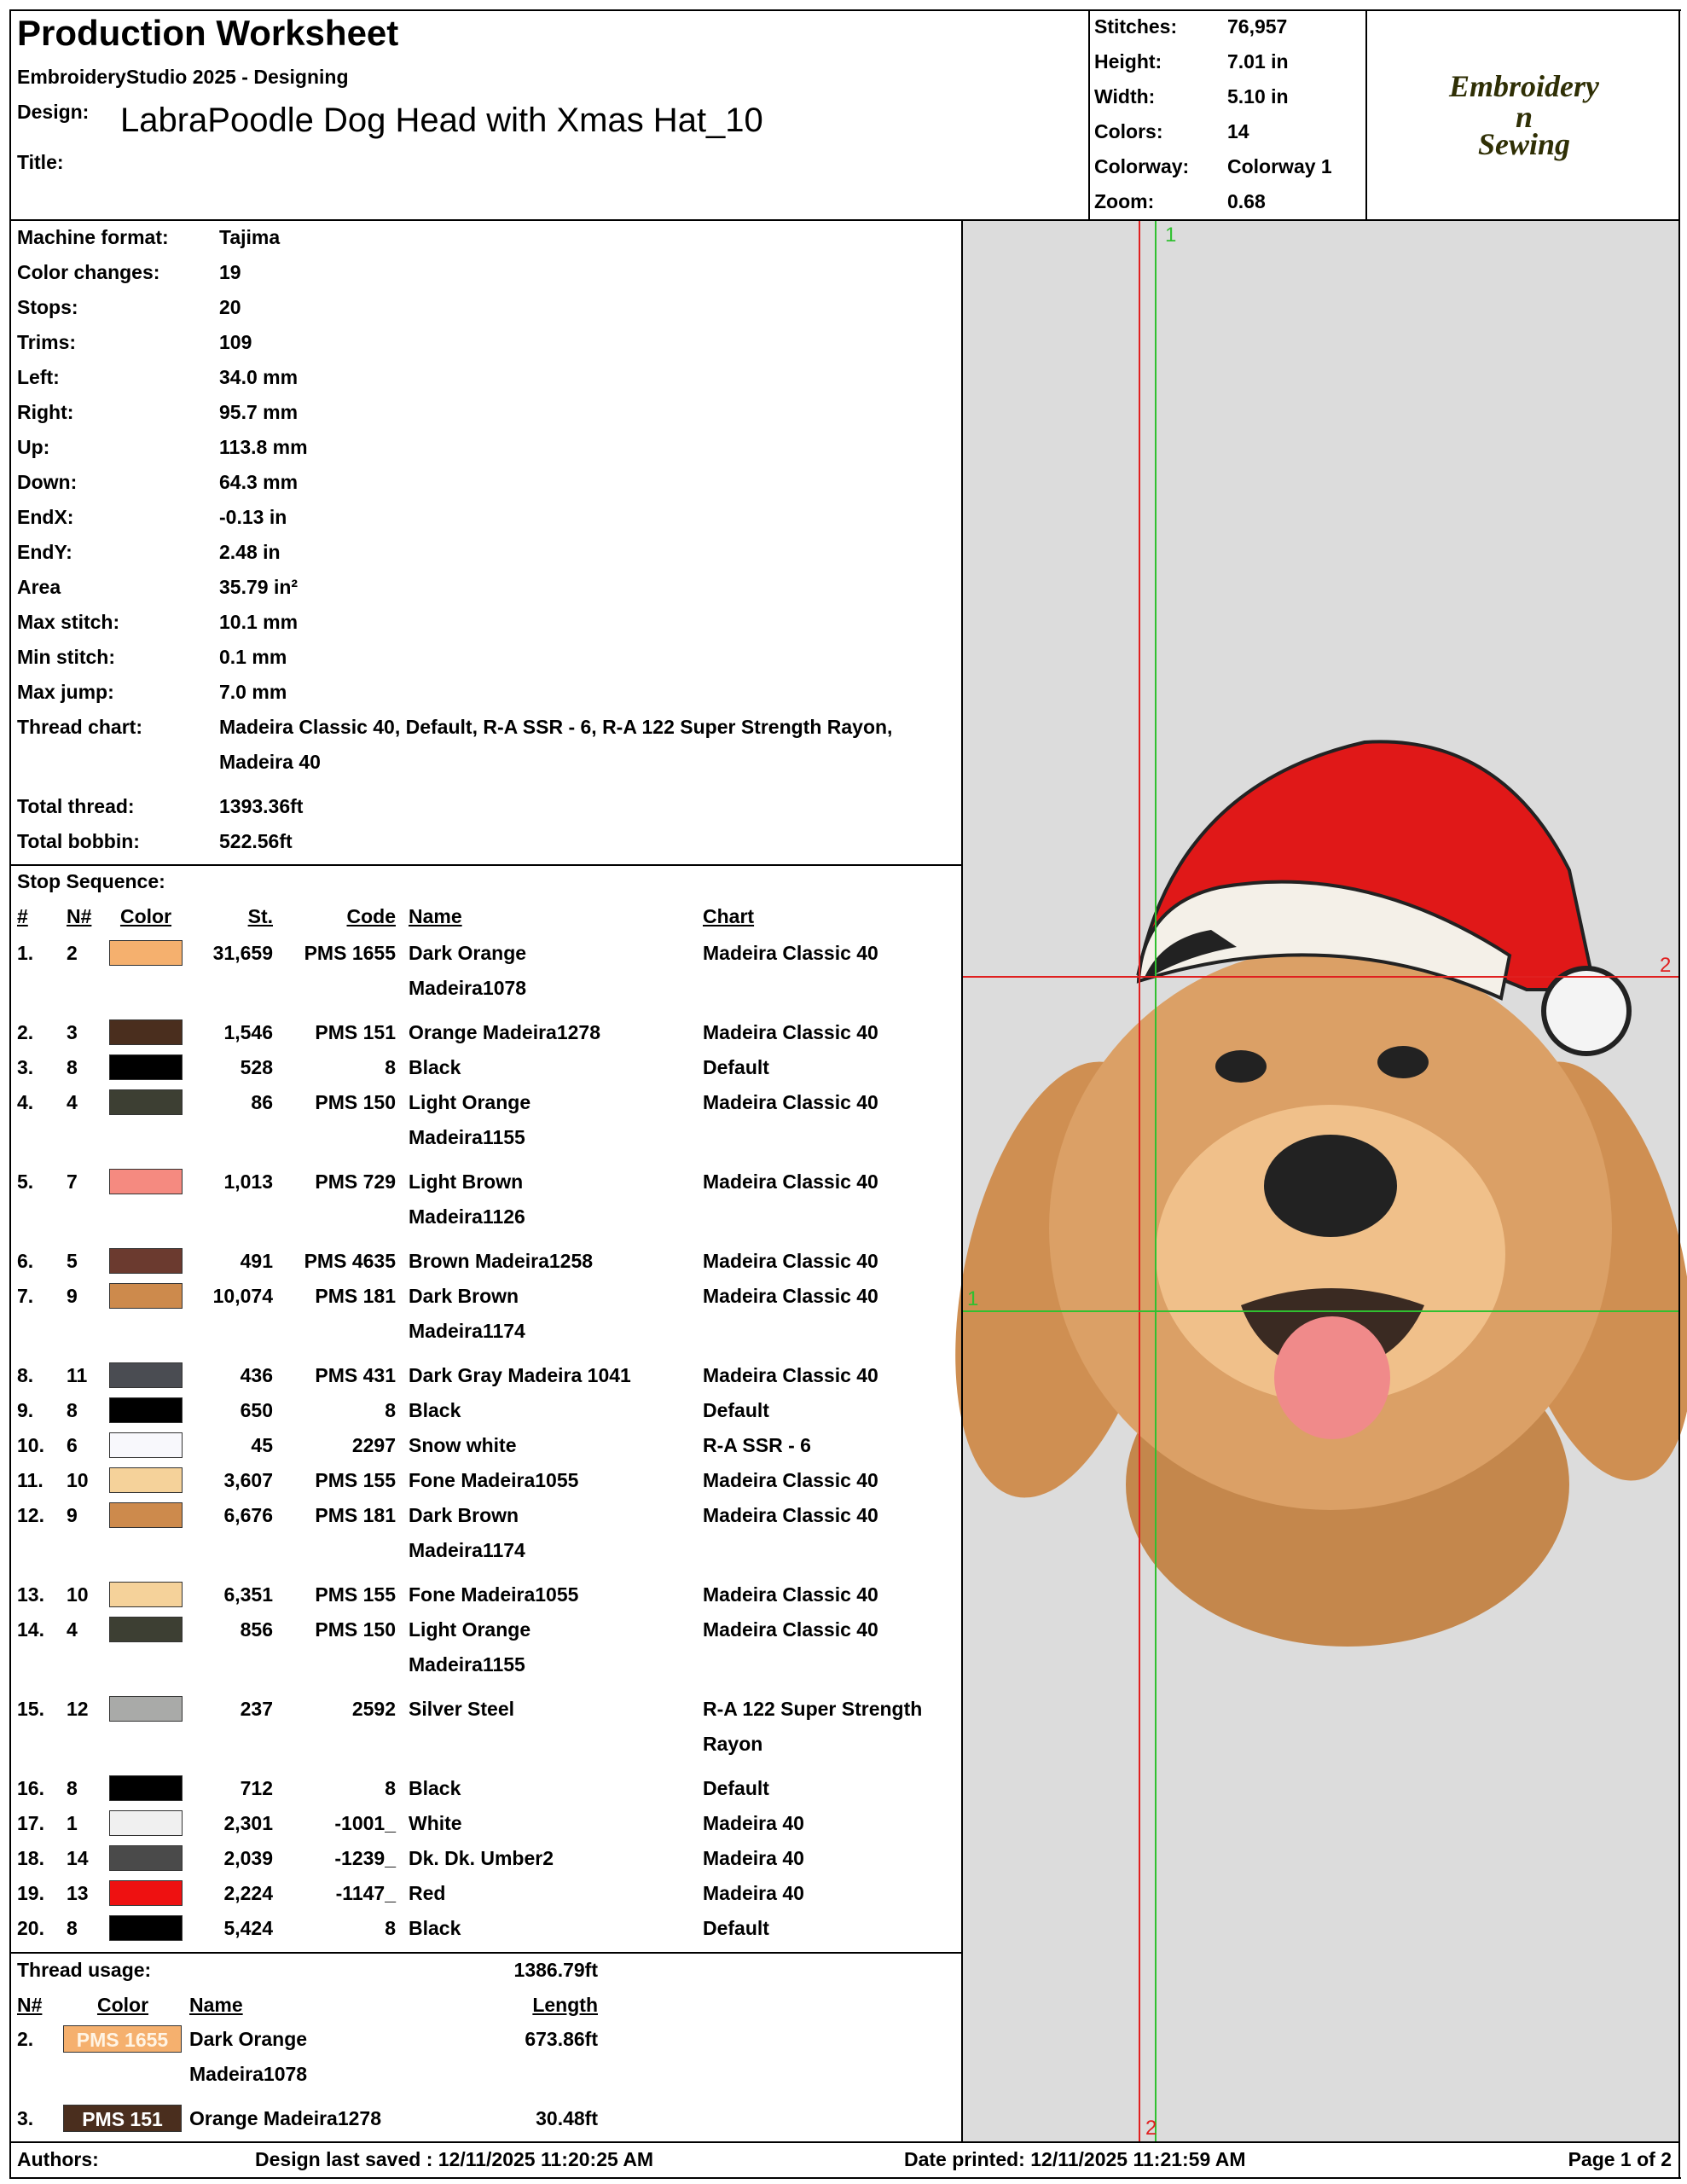 The width and height of the screenshot is (1687, 2184). Describe the element at coordinates (39, 587) in the screenshot. I see `property-label: Area` at that location.